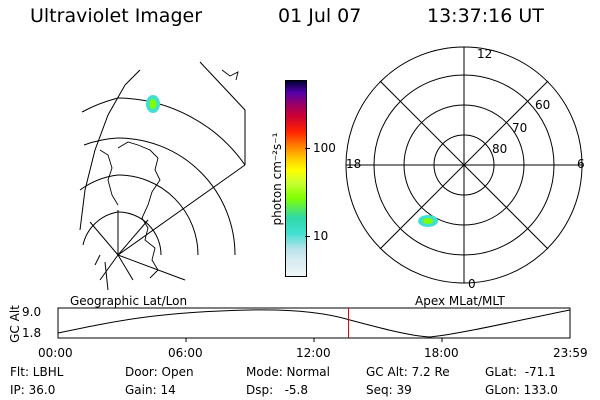 This screenshot has height=400, width=600. I want to click on glon-value: GLon: 133.0, so click(521, 390).